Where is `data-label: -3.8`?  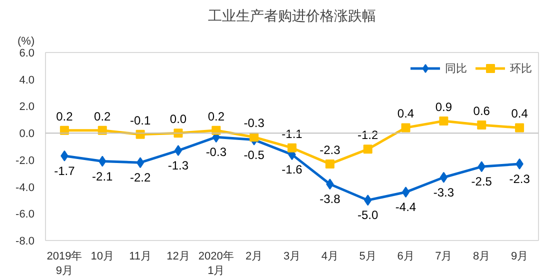
data-label: -3.8 is located at coordinates (330, 199).